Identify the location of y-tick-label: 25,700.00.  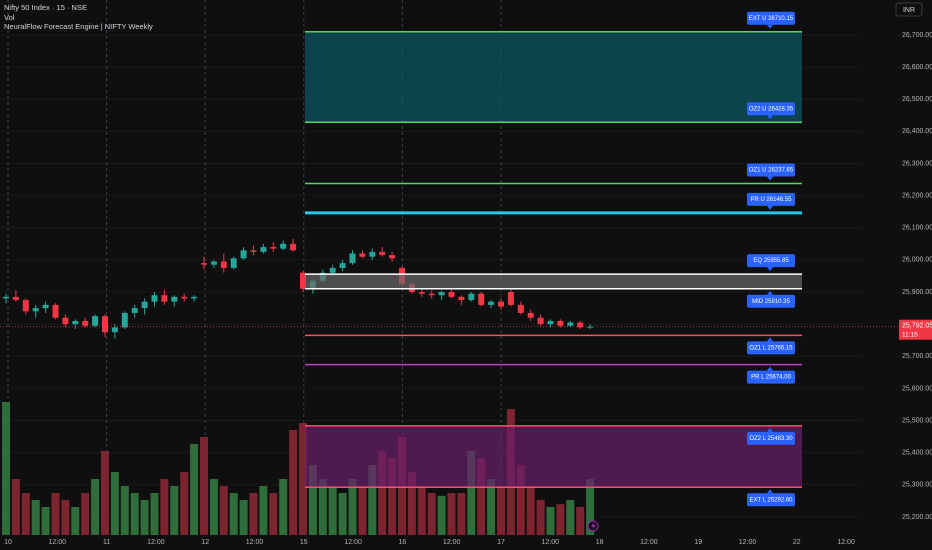
(917, 356).